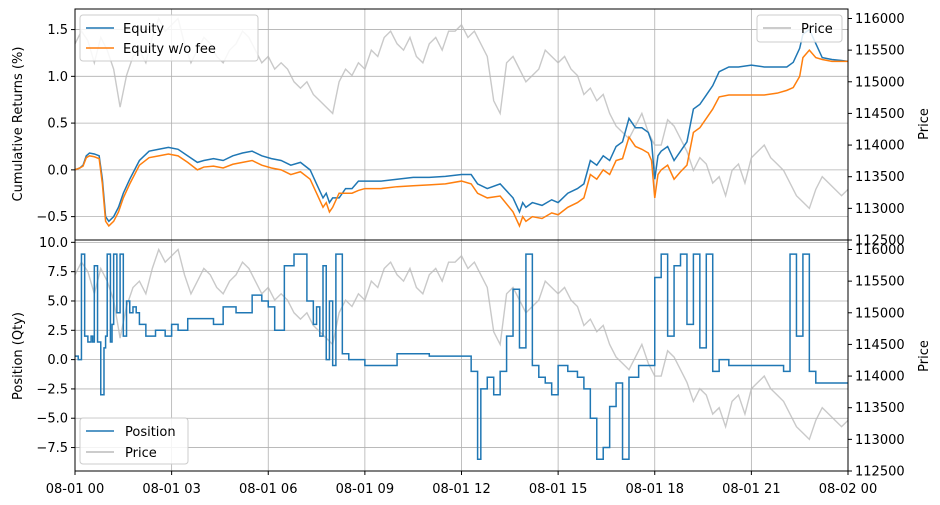 The height and width of the screenshot is (505, 940). I want to click on position-legend: Position Price, so click(134, 441).